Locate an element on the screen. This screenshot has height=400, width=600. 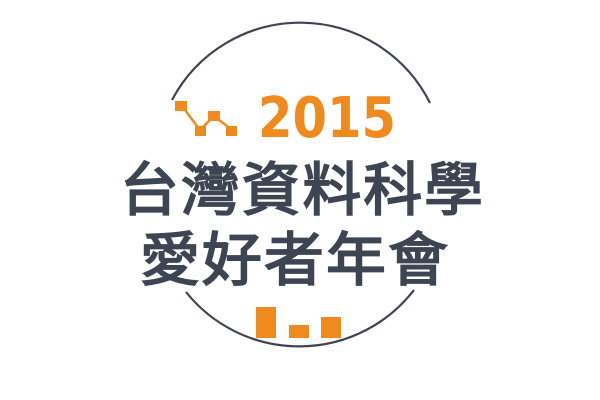
ring-top-arc is located at coordinates (301, 62).